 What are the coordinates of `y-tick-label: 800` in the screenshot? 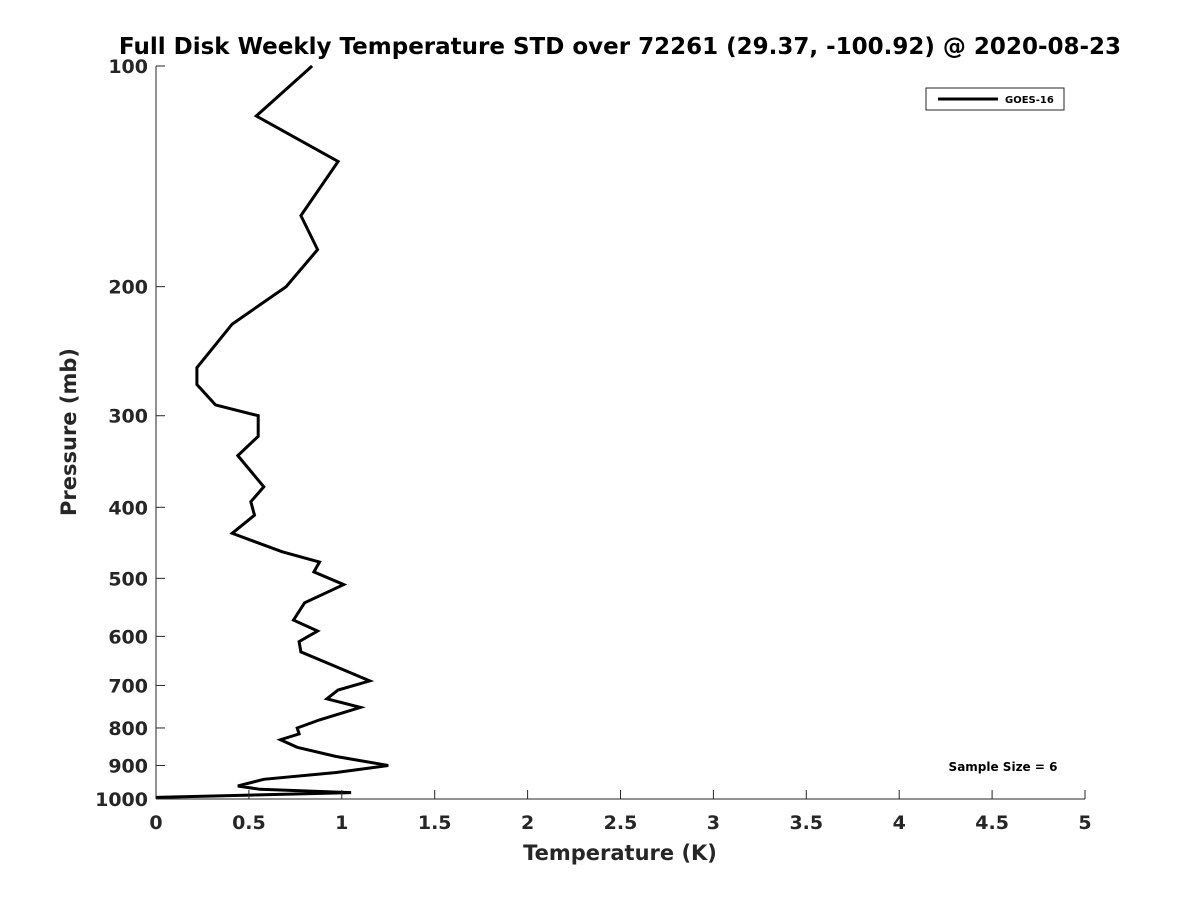 It's located at (128, 729).